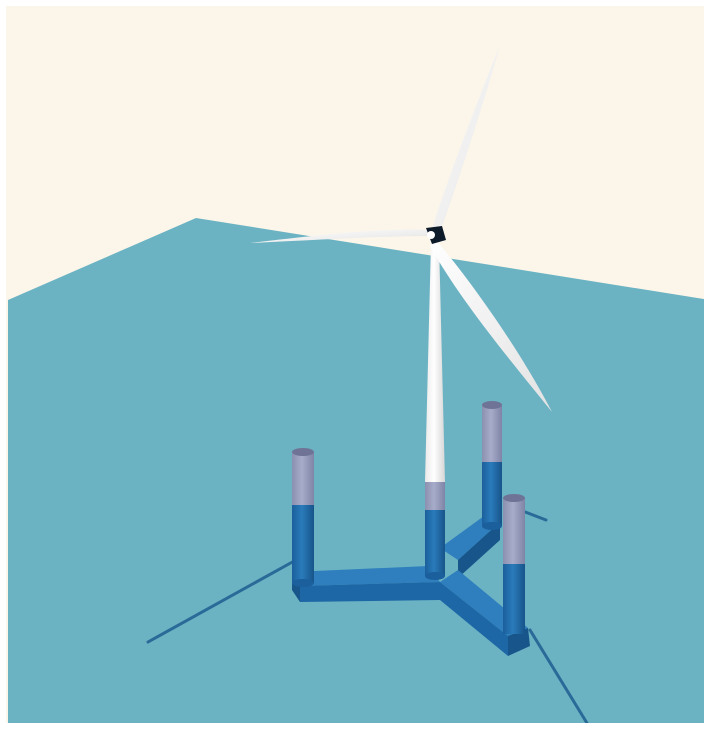  I want to click on column-left, so click(303, 517).